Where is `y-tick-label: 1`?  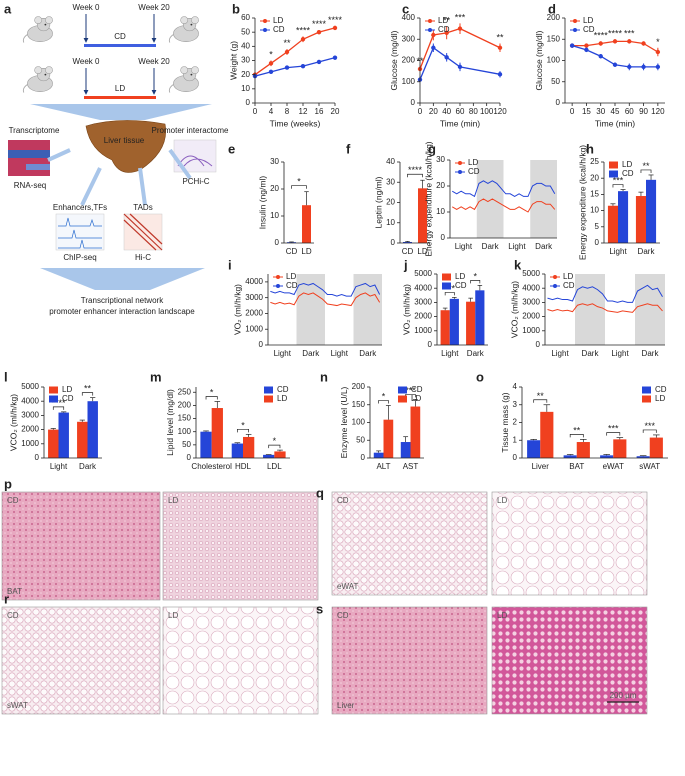 y-tick-label: 1 is located at coordinates (515, 439).